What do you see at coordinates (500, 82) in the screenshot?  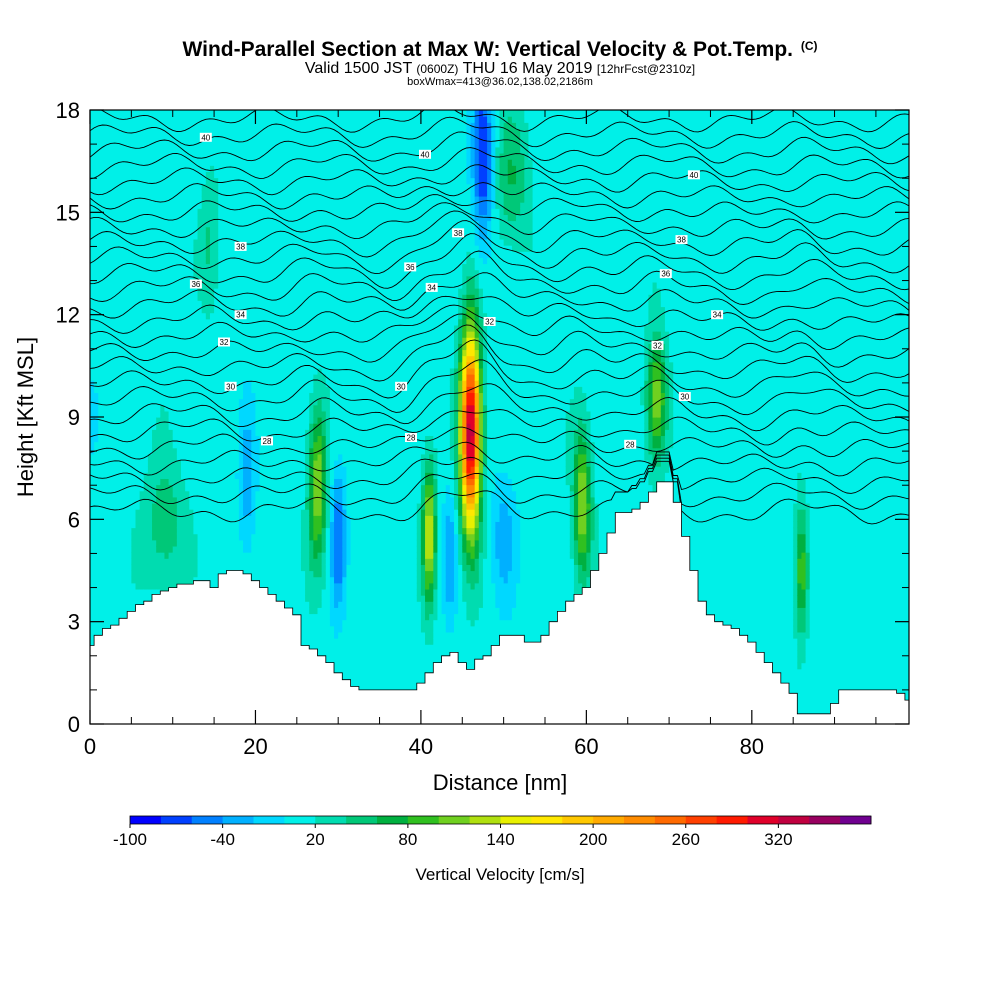 I see `chart-subtitle-box: boxWmax=413@36.02,138.02,2186m` at bounding box center [500, 82].